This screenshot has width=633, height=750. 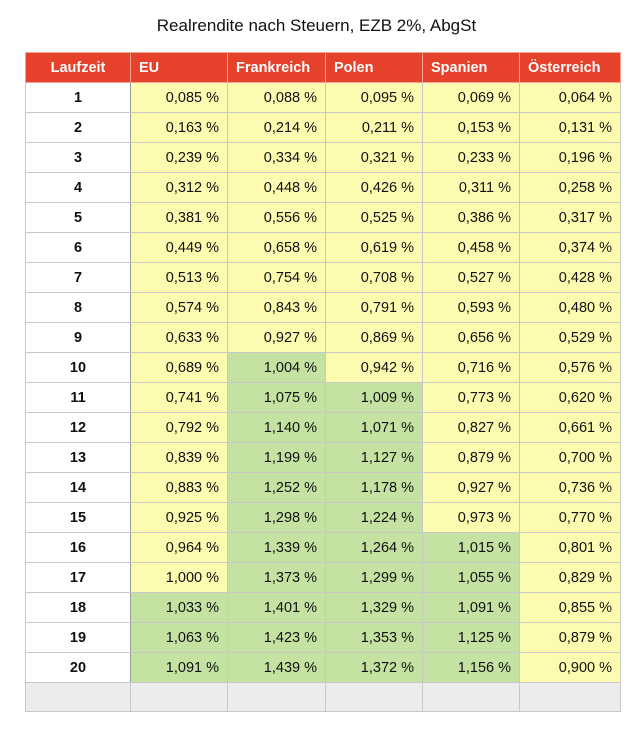 What do you see at coordinates (570, 97) in the screenshot?
I see `value-cell: 0,064 %` at bounding box center [570, 97].